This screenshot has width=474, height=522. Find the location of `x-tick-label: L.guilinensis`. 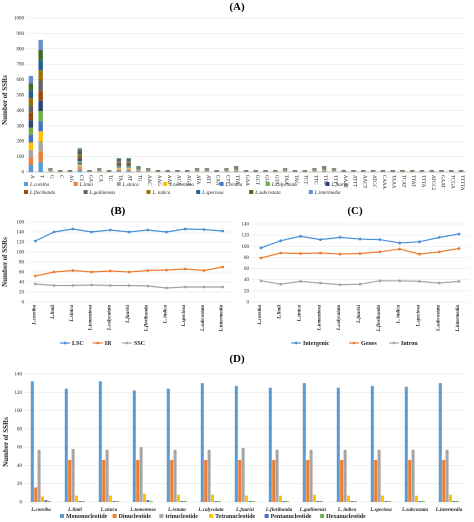

x-tick-label: L.guilinensis is located at coordinates (313, 510).